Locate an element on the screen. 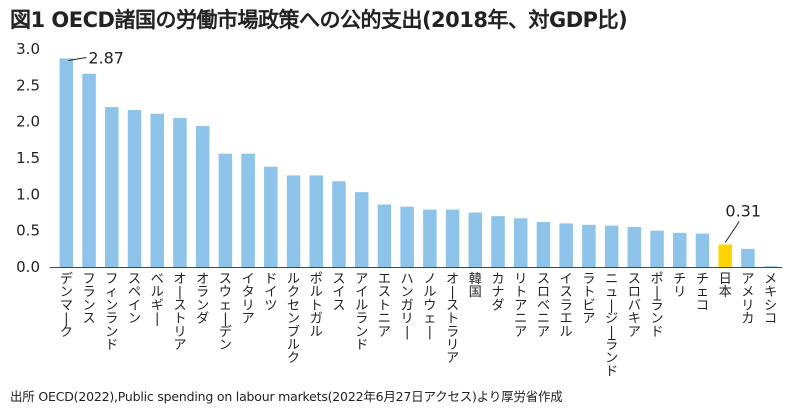  bar-カナダ is located at coordinates (498, 241).